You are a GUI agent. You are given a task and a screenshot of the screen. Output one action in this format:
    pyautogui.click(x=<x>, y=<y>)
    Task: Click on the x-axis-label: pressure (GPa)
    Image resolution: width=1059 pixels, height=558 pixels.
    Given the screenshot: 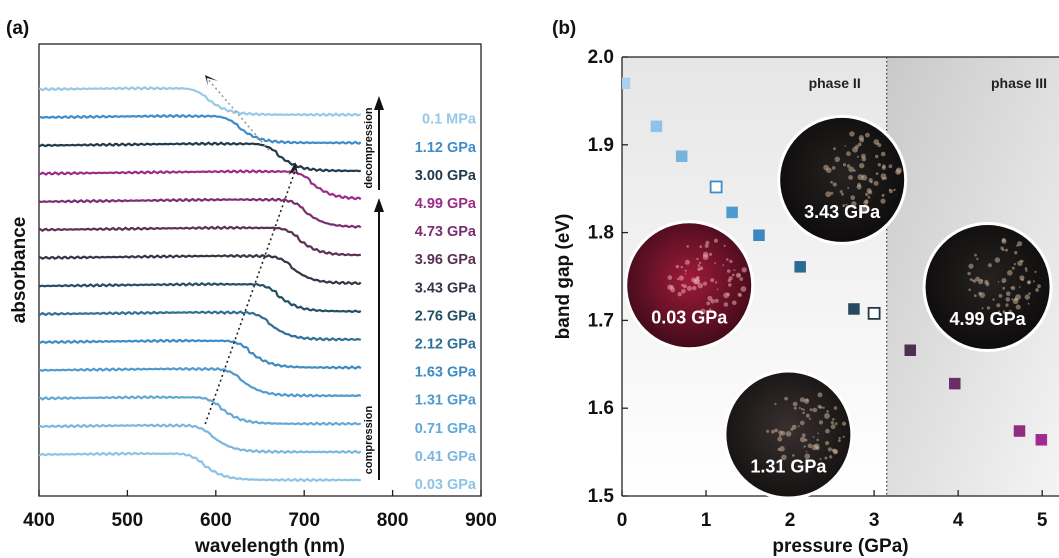 What is the action you would take?
    pyautogui.click(x=840, y=546)
    